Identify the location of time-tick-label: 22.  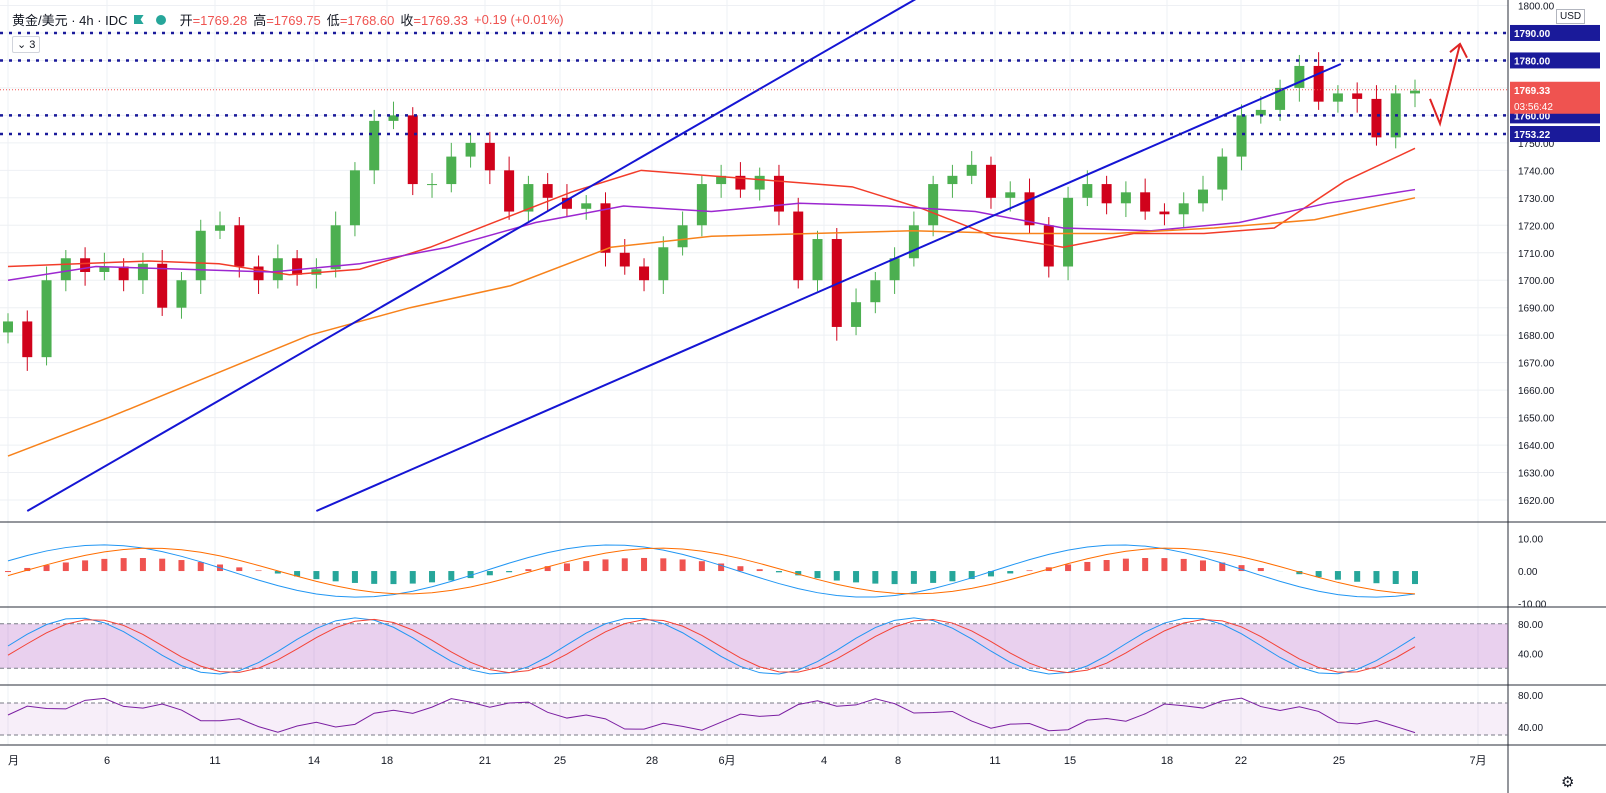
(1241, 761).